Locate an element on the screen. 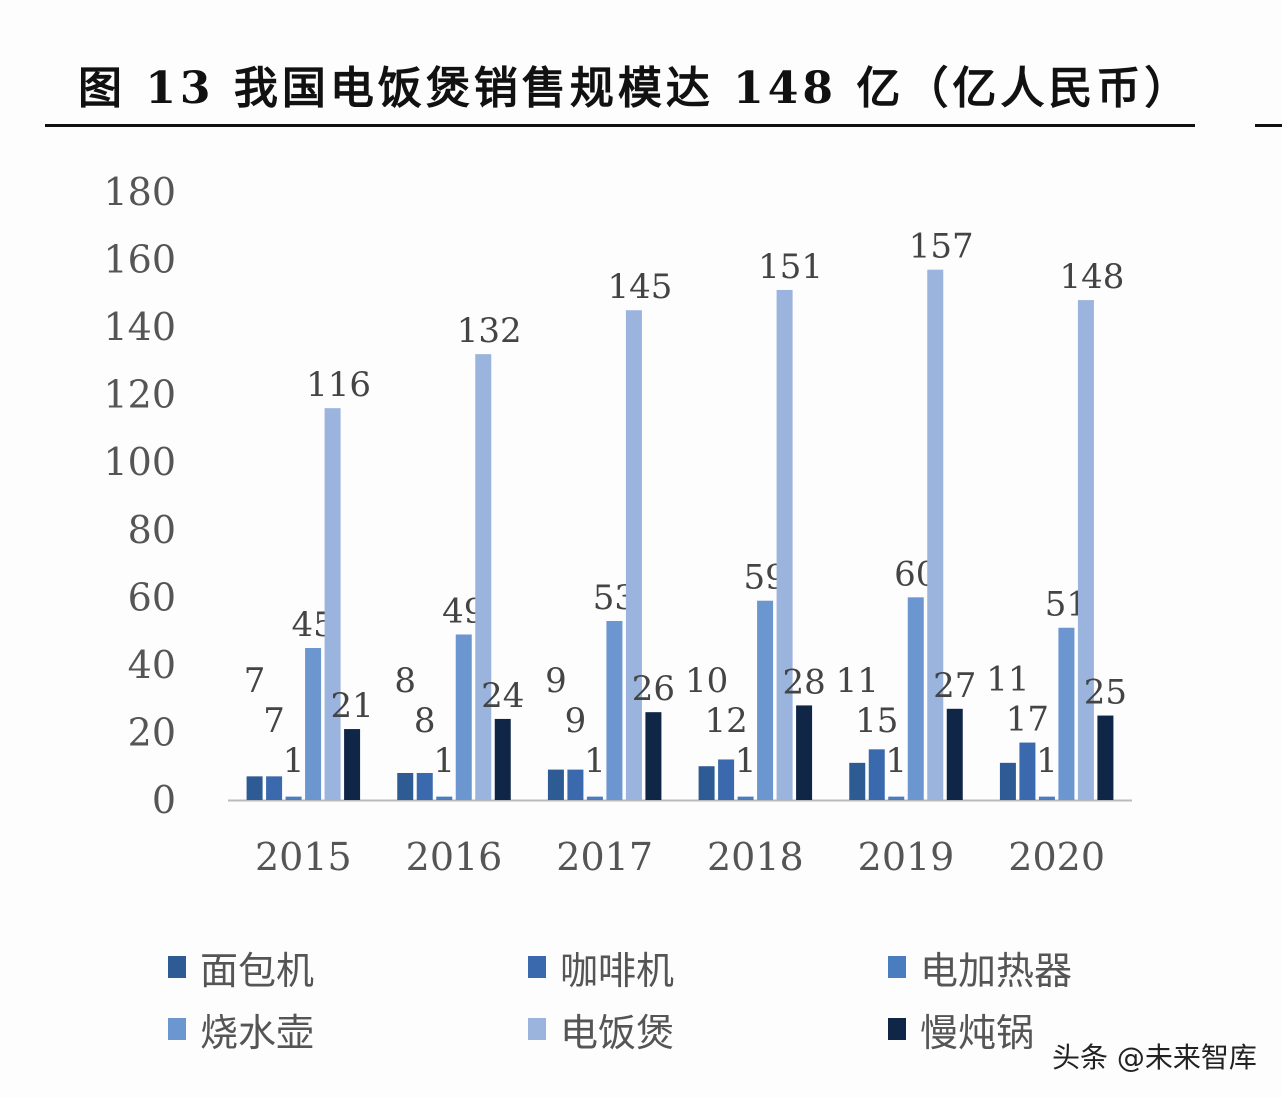  y-tick-label: 20 is located at coordinates (152, 732).